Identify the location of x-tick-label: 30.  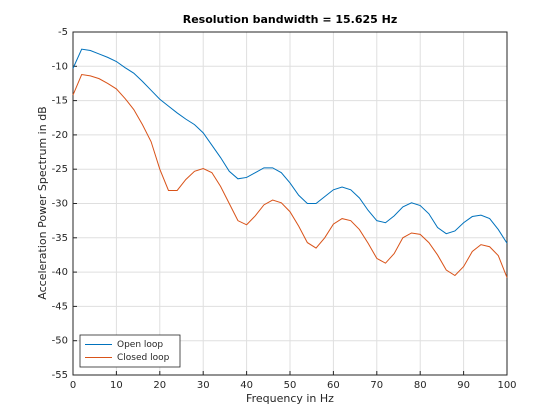
(203, 385).